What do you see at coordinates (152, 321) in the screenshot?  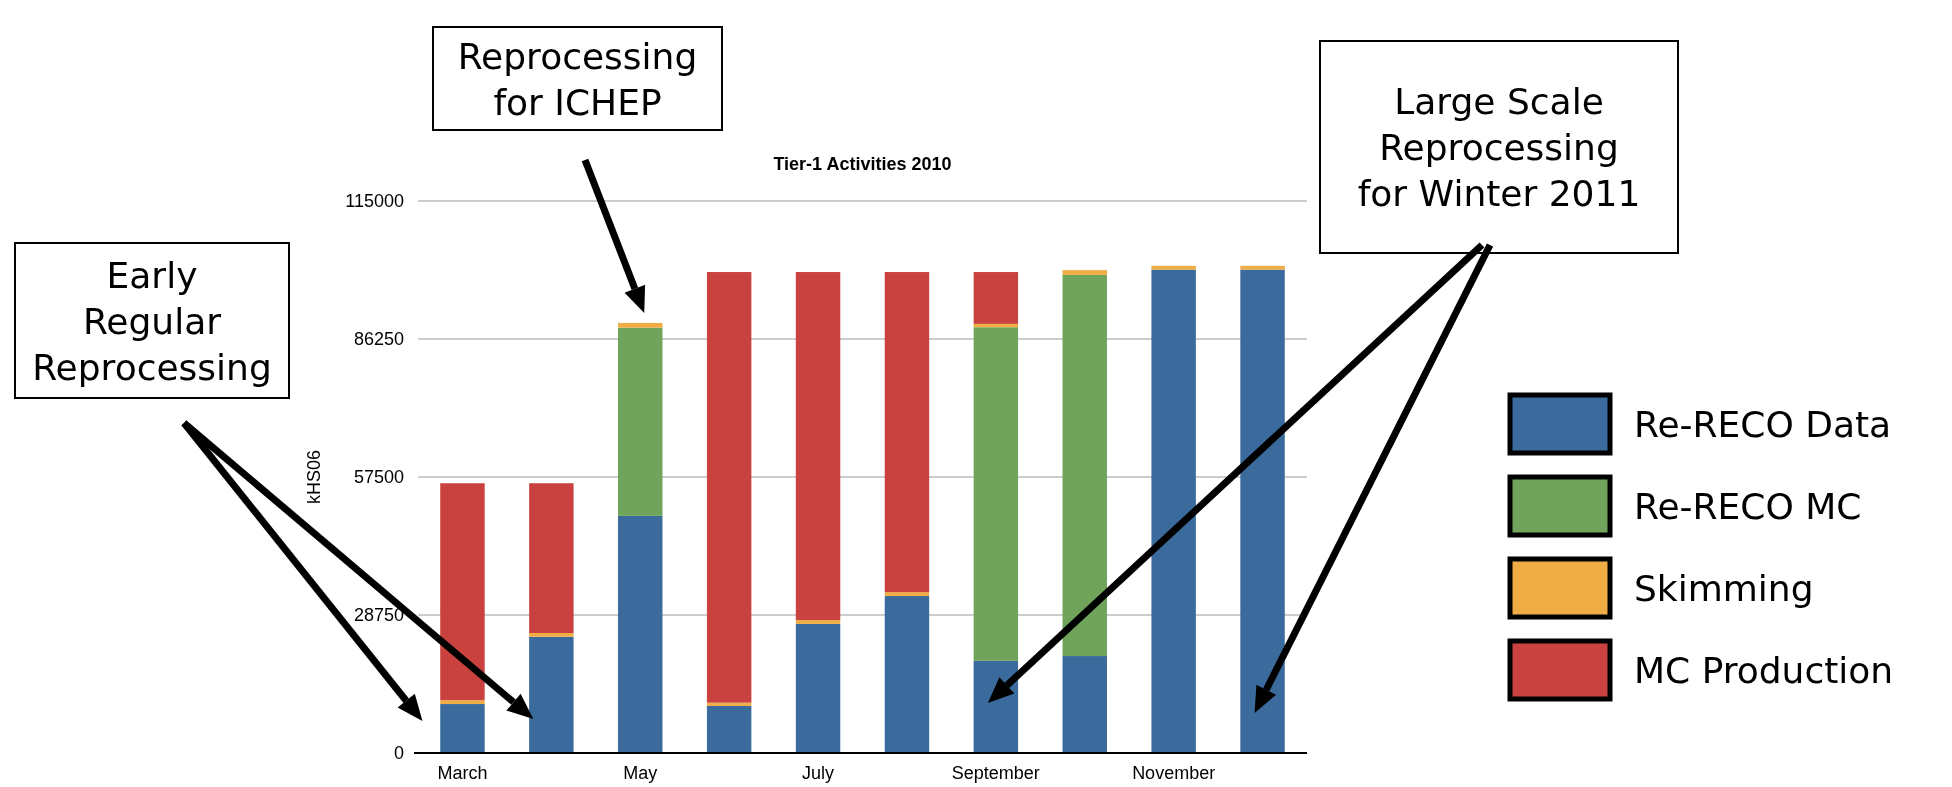 I see `text: Early Regular Reprocessing` at bounding box center [152, 321].